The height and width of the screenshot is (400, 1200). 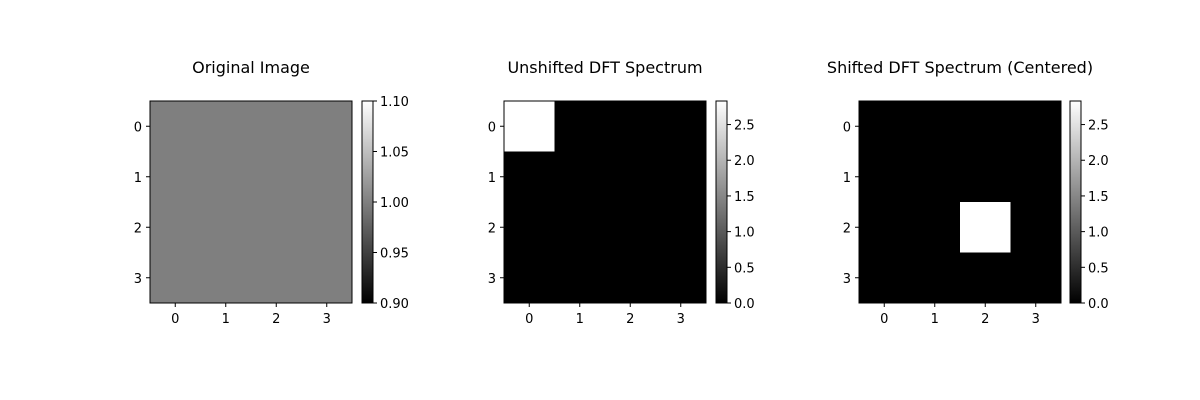 What do you see at coordinates (394, 254) in the screenshot?
I see `colorbar-tick-label: 0.95` at bounding box center [394, 254].